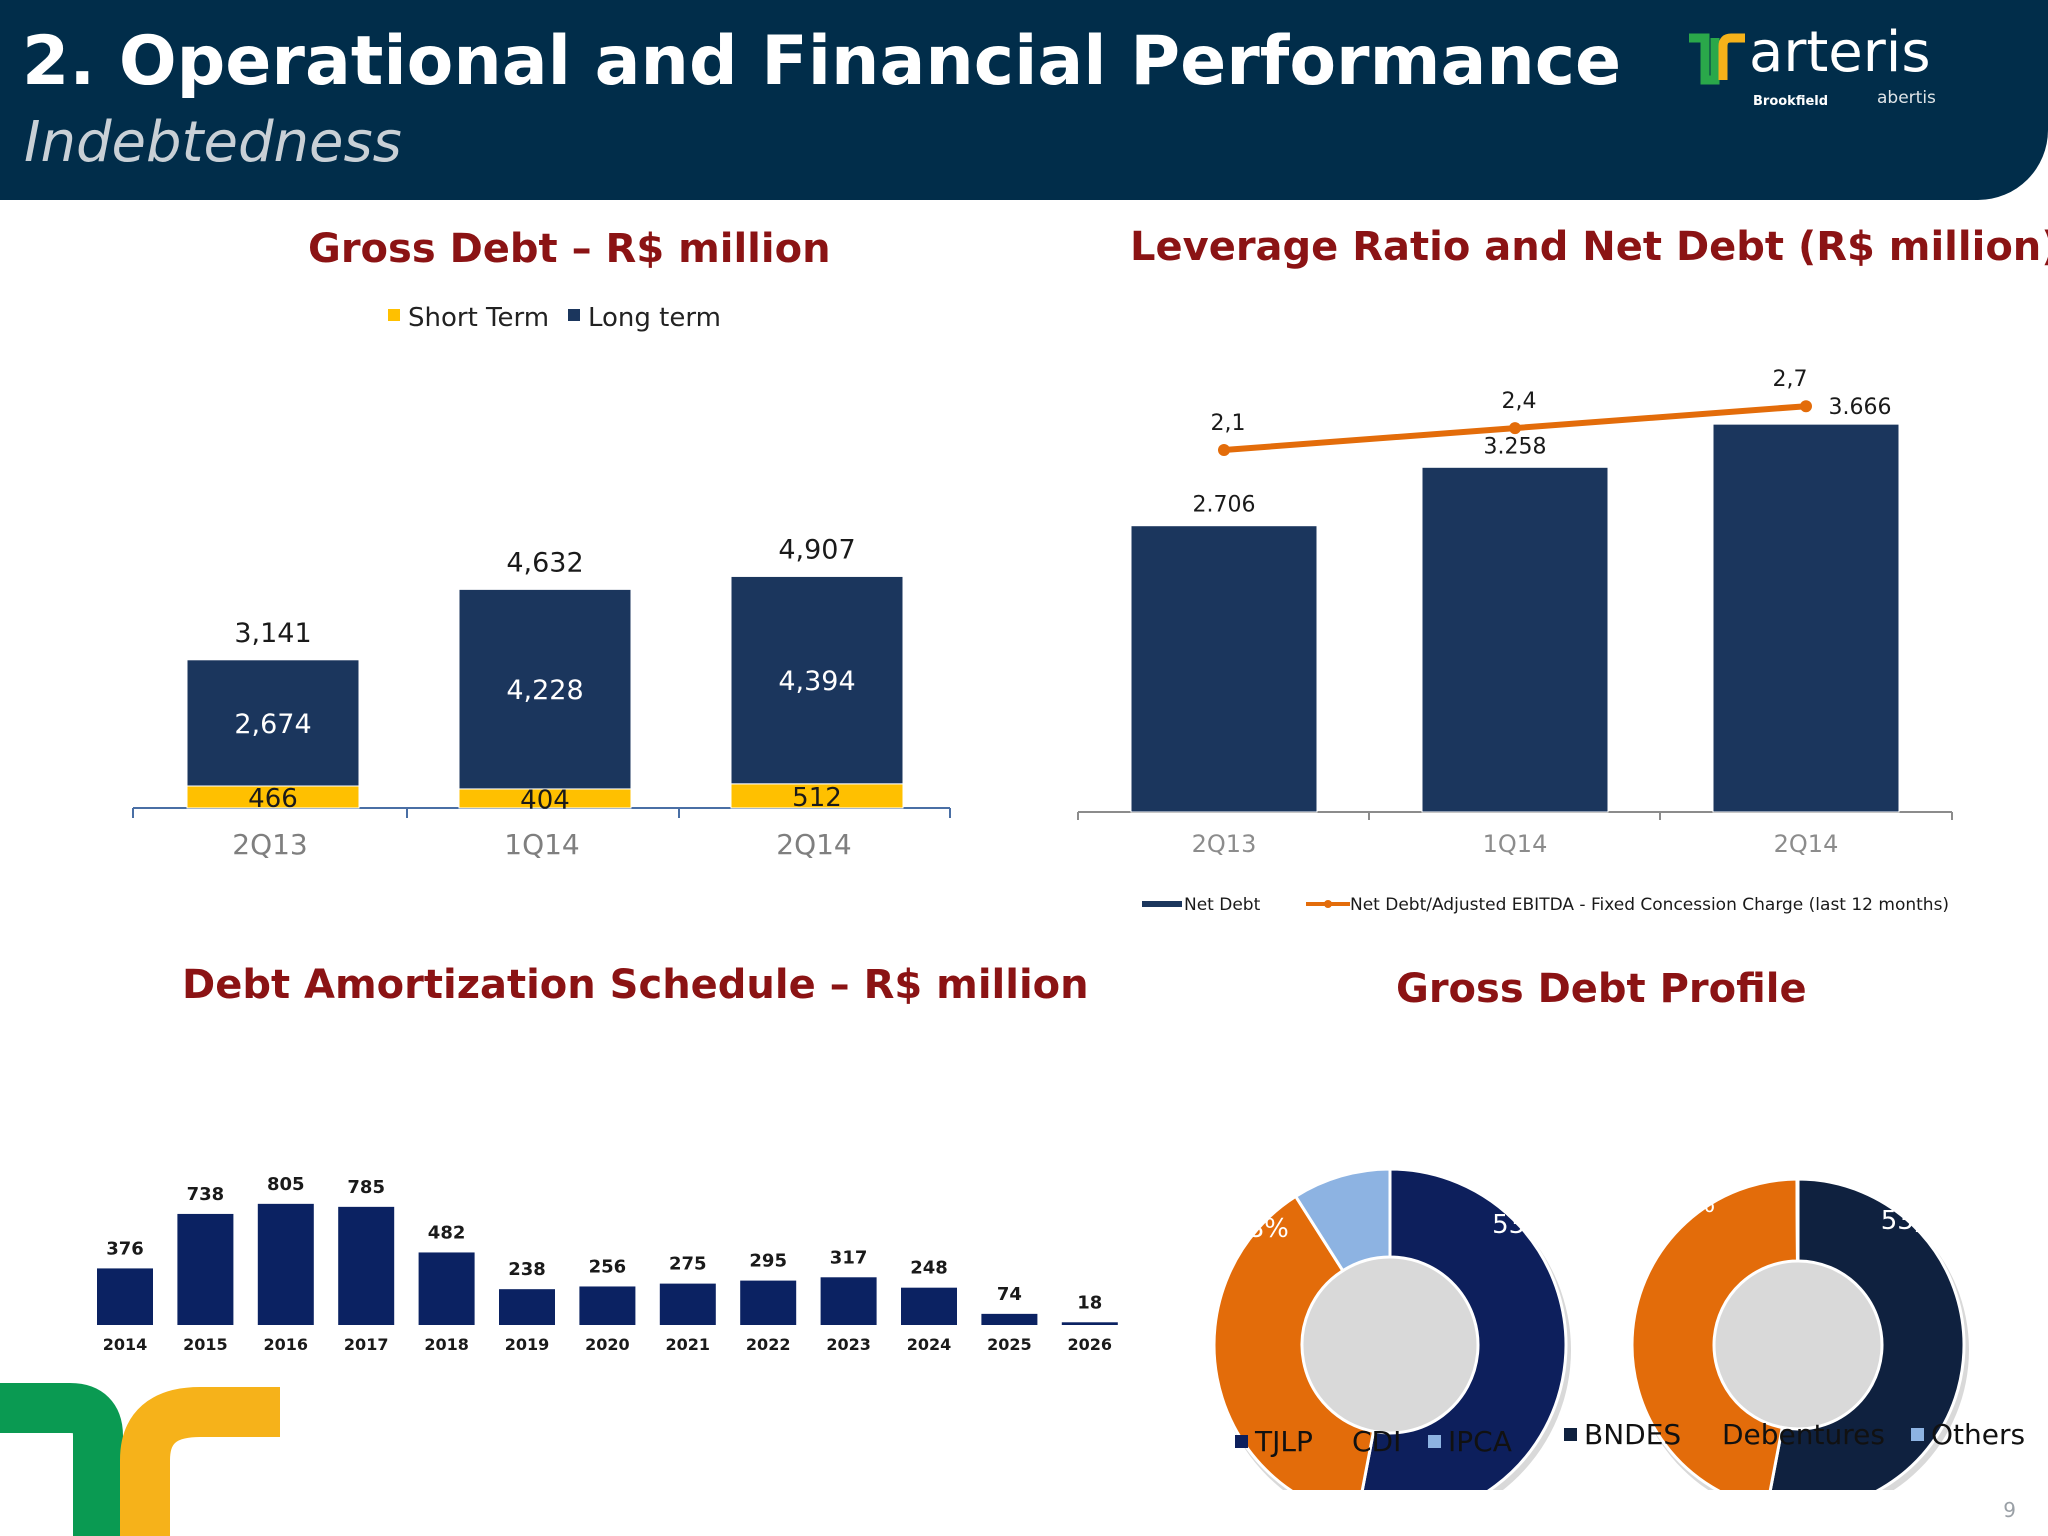 This screenshot has height=1536, width=2048. Describe the element at coordinates (635, 985) in the screenshot. I see `amortization-title: Debt Amortization Schedule – R$ million` at that location.